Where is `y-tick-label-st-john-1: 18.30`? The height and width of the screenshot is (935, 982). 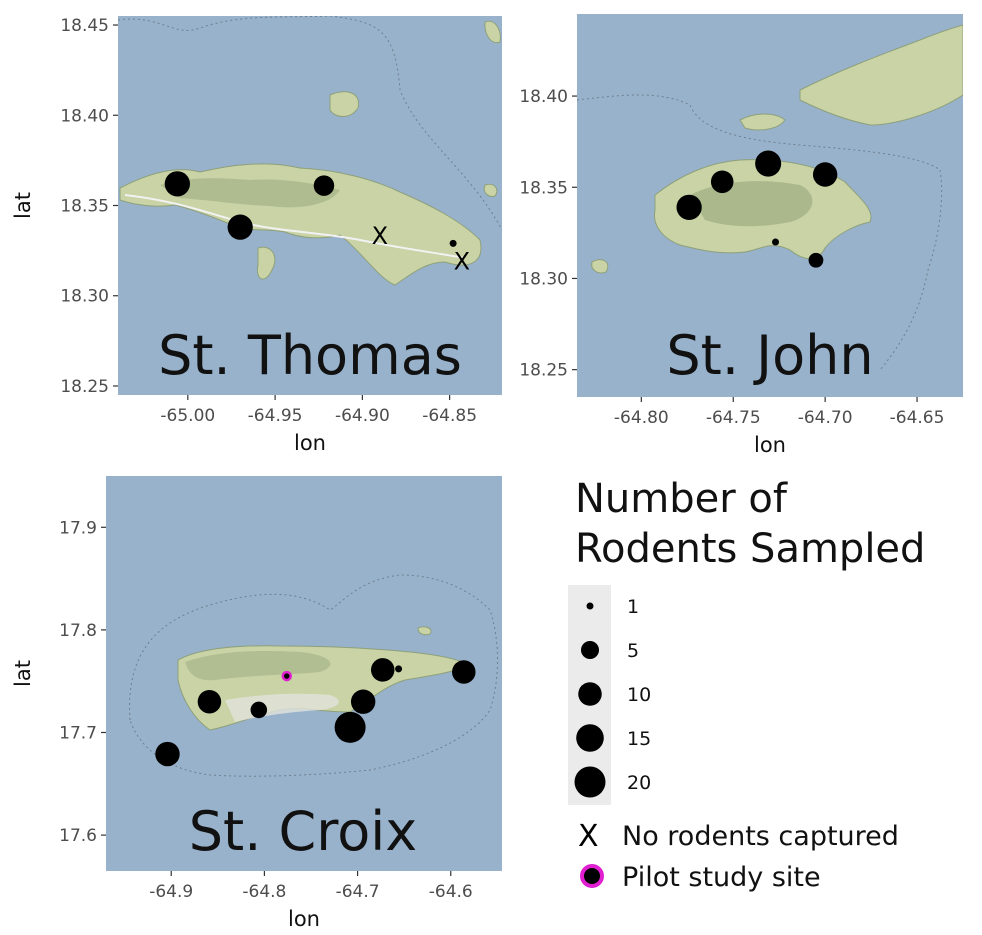 y-tick-label-st-john-1: 18.30 is located at coordinates (543, 279).